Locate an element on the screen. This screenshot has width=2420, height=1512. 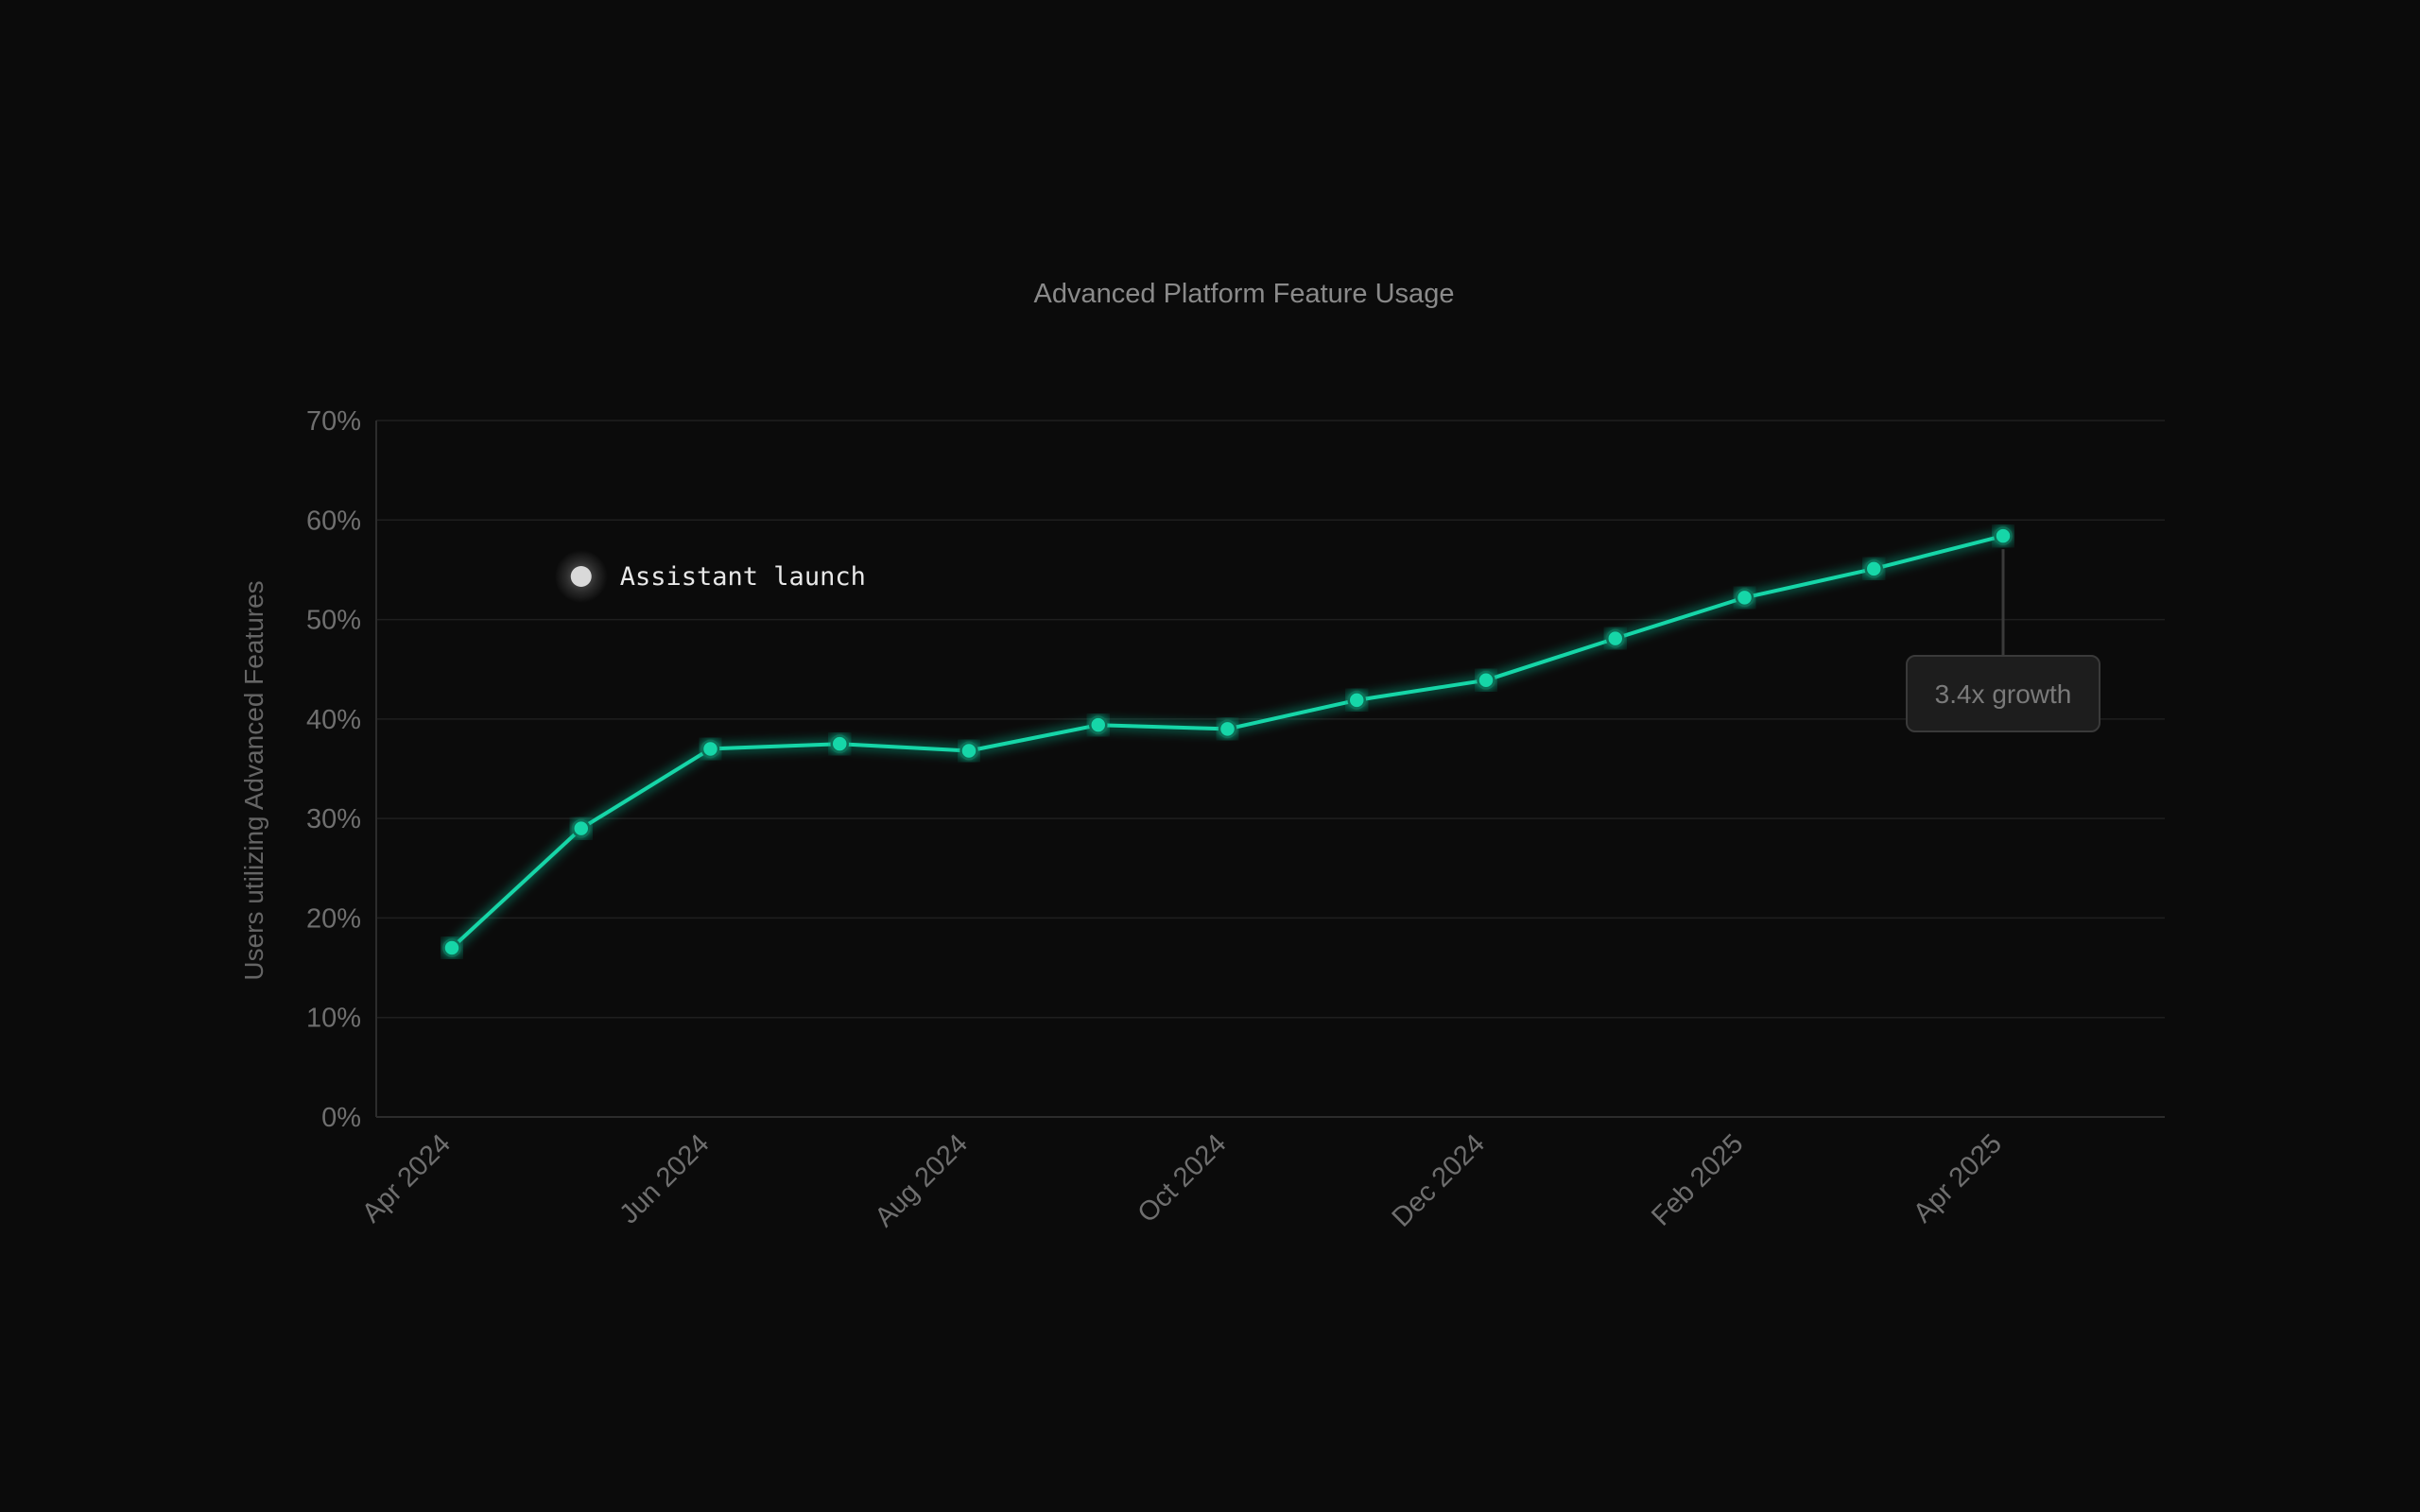
y-tick-labels: 0% 10% 20% 30% 40% 50% 60% 70% is located at coordinates (334, 769).